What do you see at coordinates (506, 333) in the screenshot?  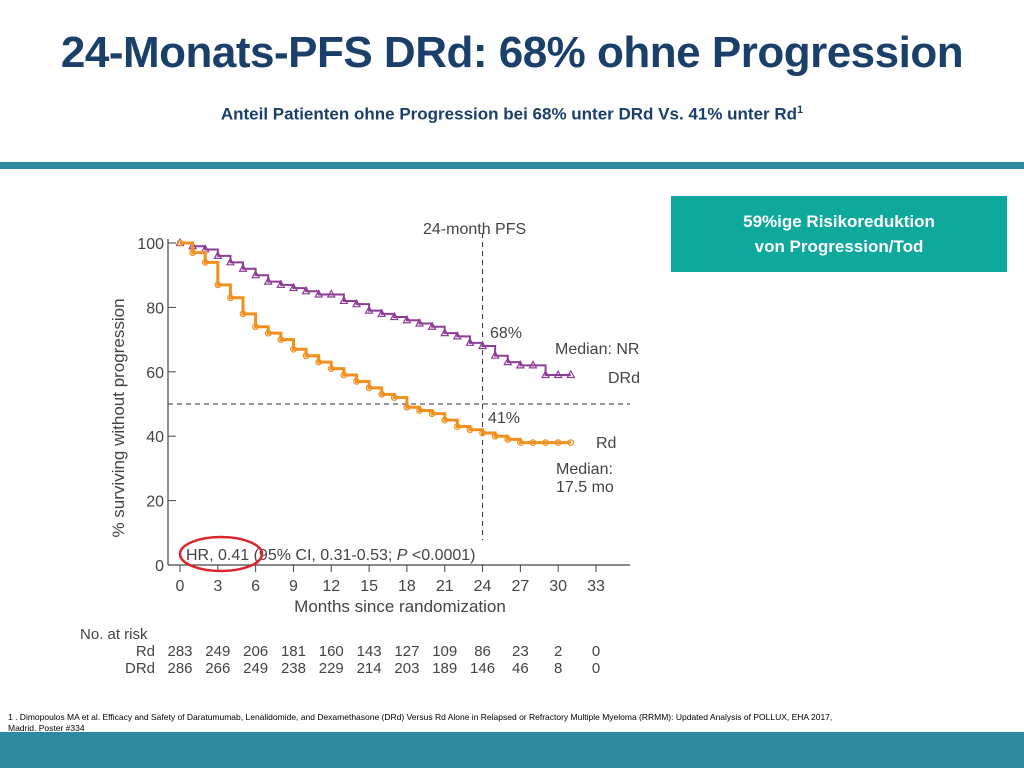 I see `drd-pct-label: 68%` at bounding box center [506, 333].